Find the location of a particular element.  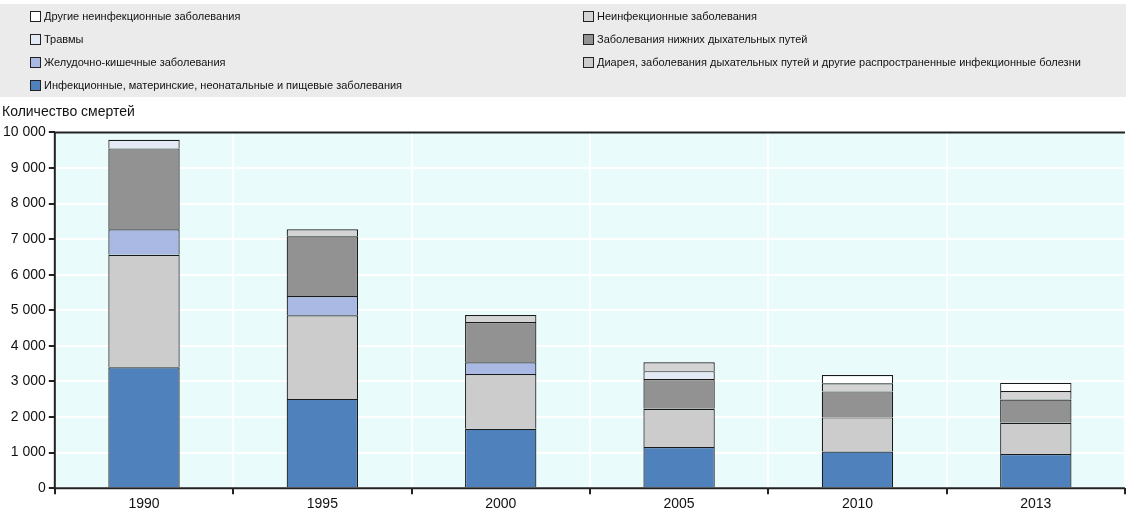

legend-label: Травмы is located at coordinates (64, 39).